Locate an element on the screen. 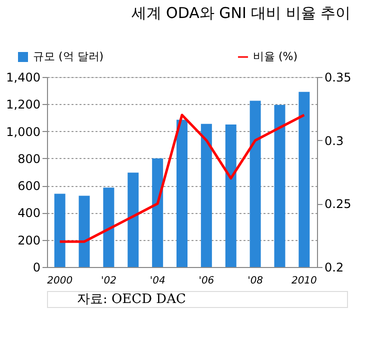  x-tick-label: 2000 is located at coordinates (60, 281).